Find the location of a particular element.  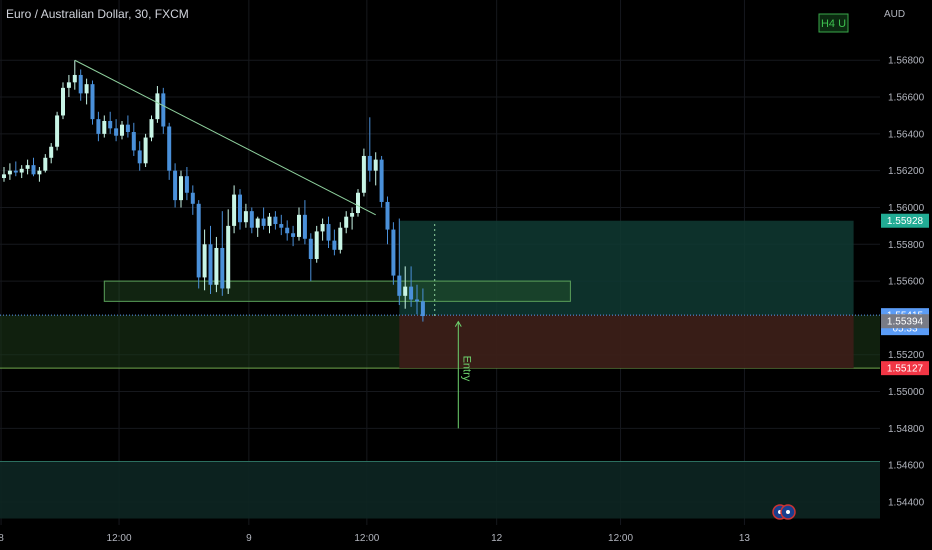

trend-line is located at coordinates (225, 137).